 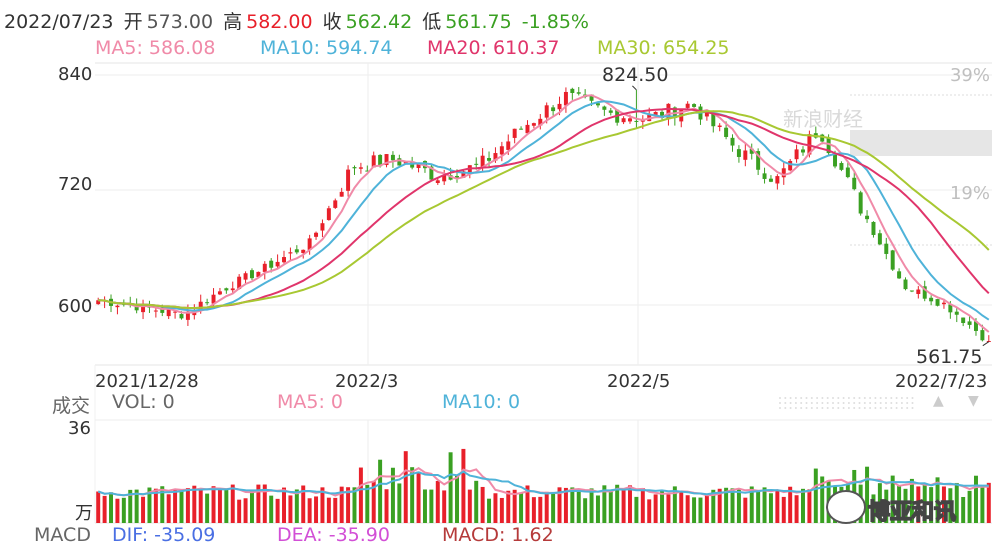 What do you see at coordinates (133, 22) in the screenshot?
I see `open-label: 开` at bounding box center [133, 22].